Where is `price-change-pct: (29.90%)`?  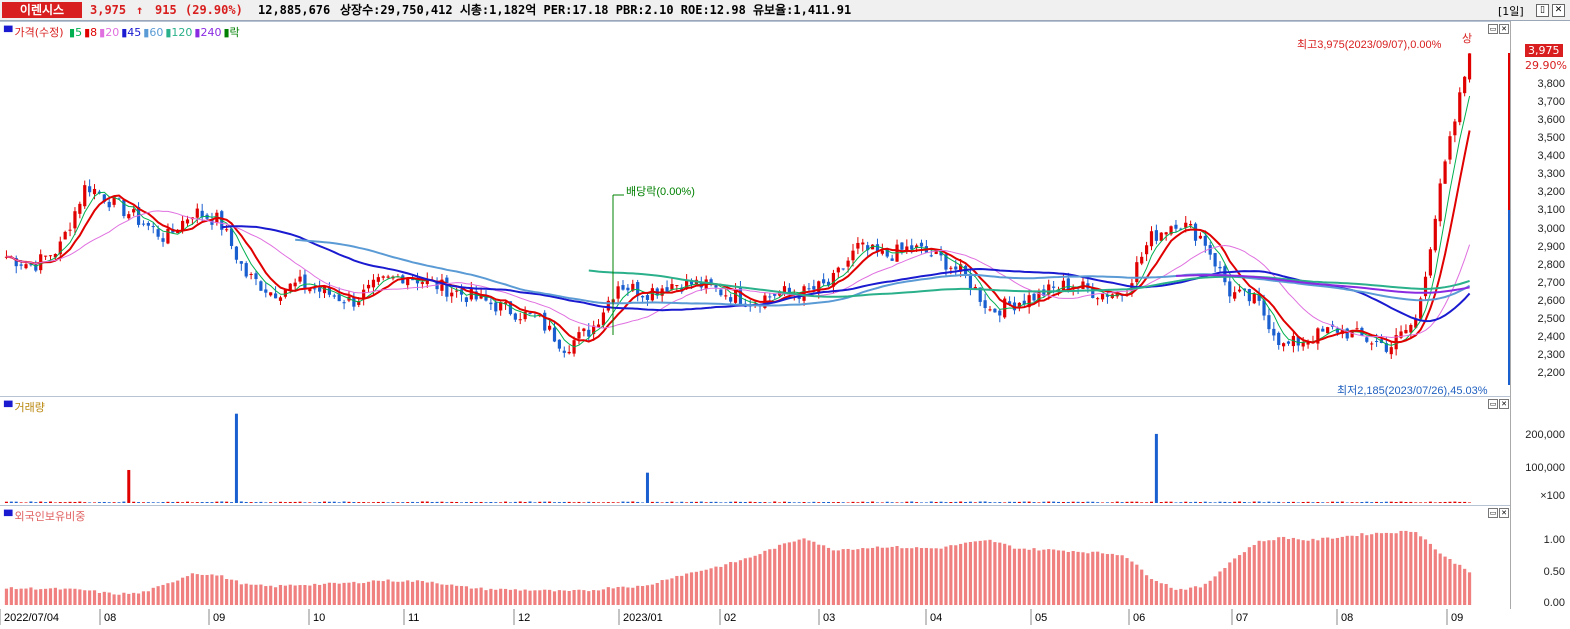 price-change-pct: (29.90%) is located at coordinates (214, 10).